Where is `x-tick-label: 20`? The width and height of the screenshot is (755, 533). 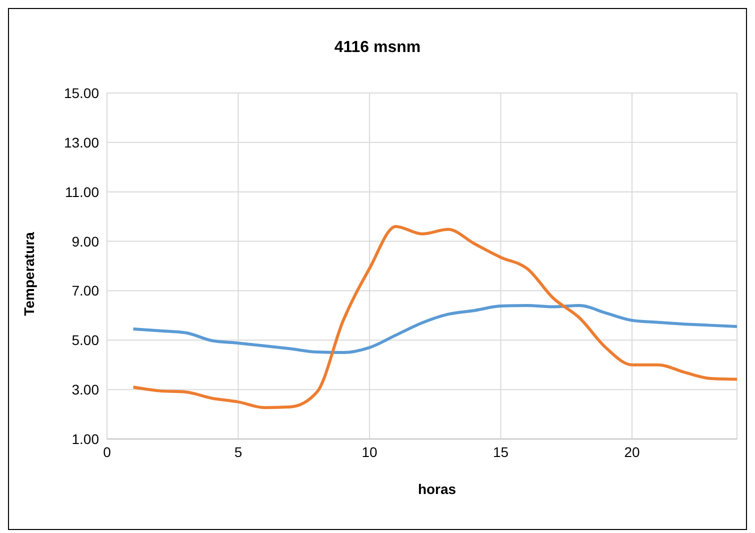 x-tick-label: 20 is located at coordinates (632, 452).